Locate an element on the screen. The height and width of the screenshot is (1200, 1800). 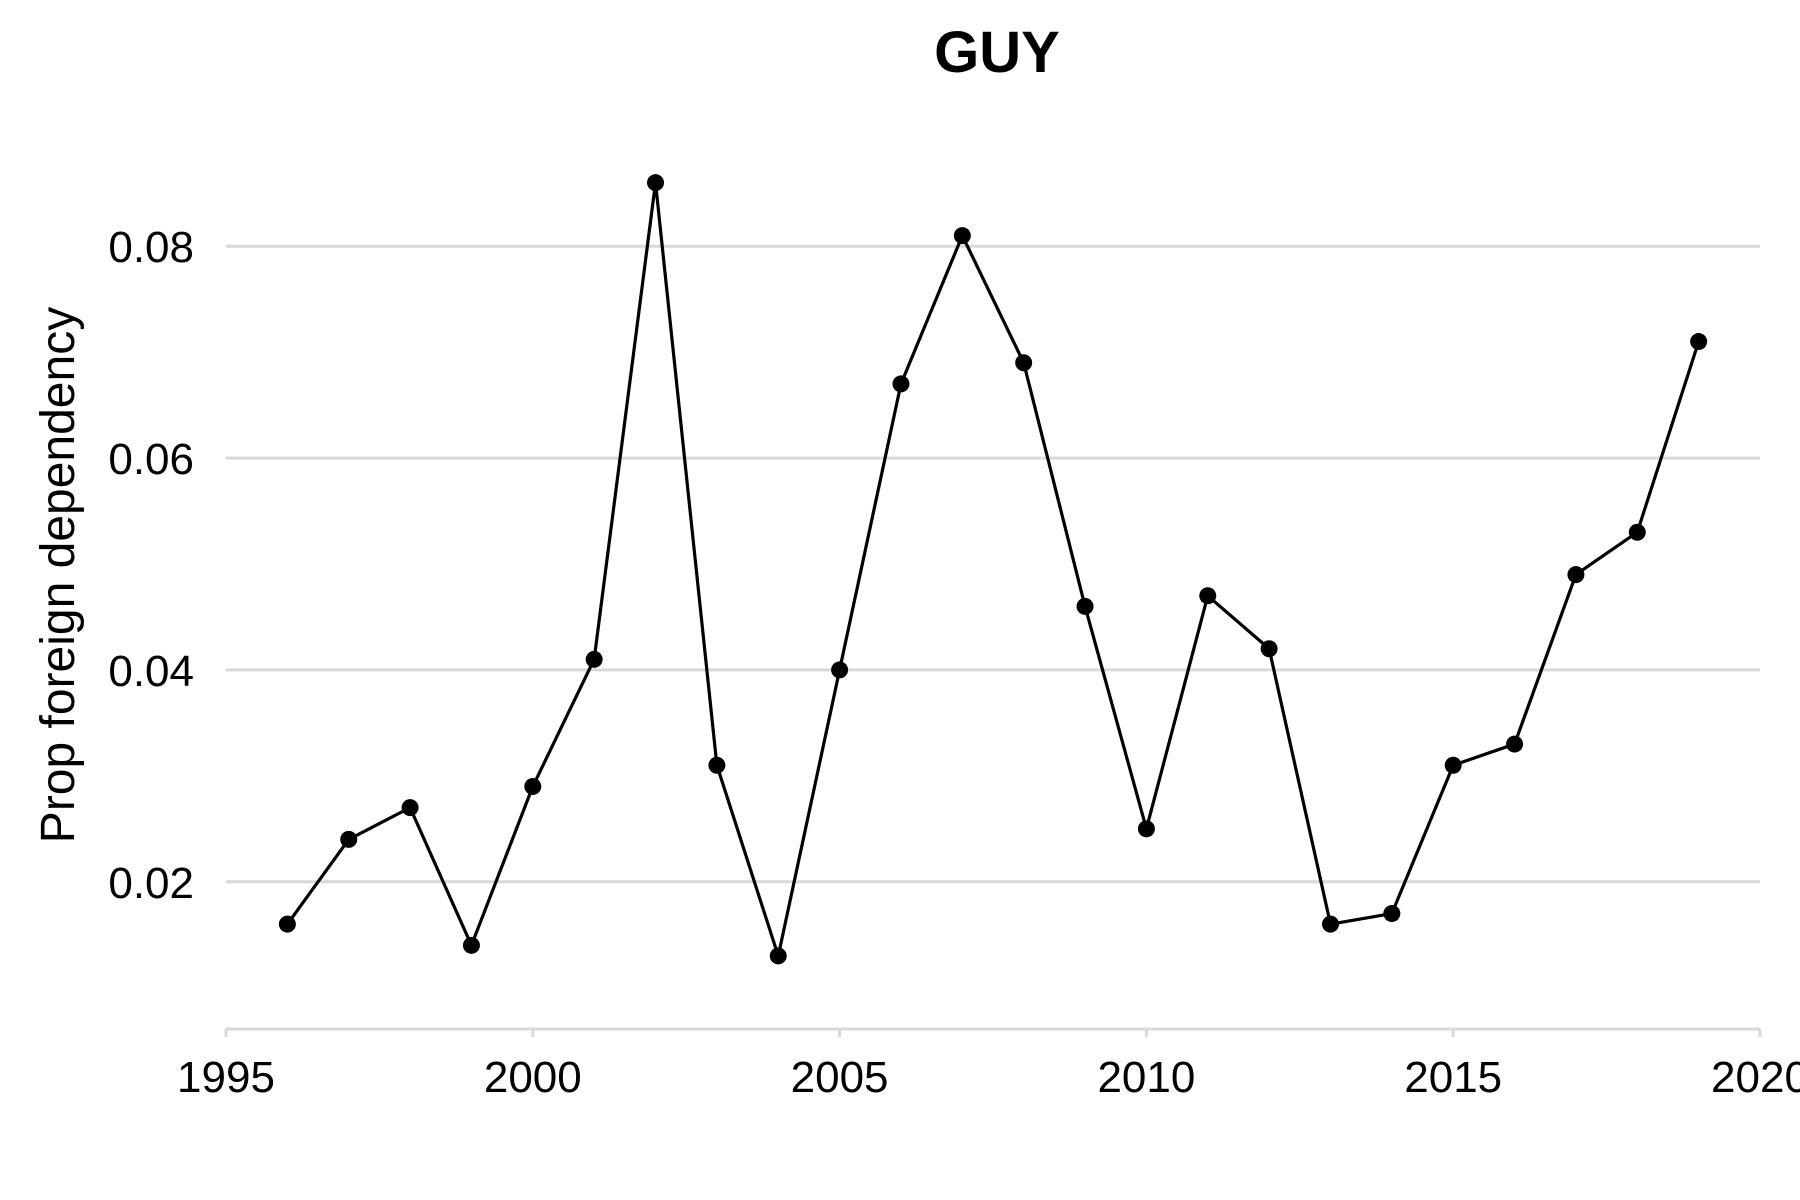
y-tick-label-layer: 0.02 0.04 0.06 0.08 is located at coordinates (151, 565).